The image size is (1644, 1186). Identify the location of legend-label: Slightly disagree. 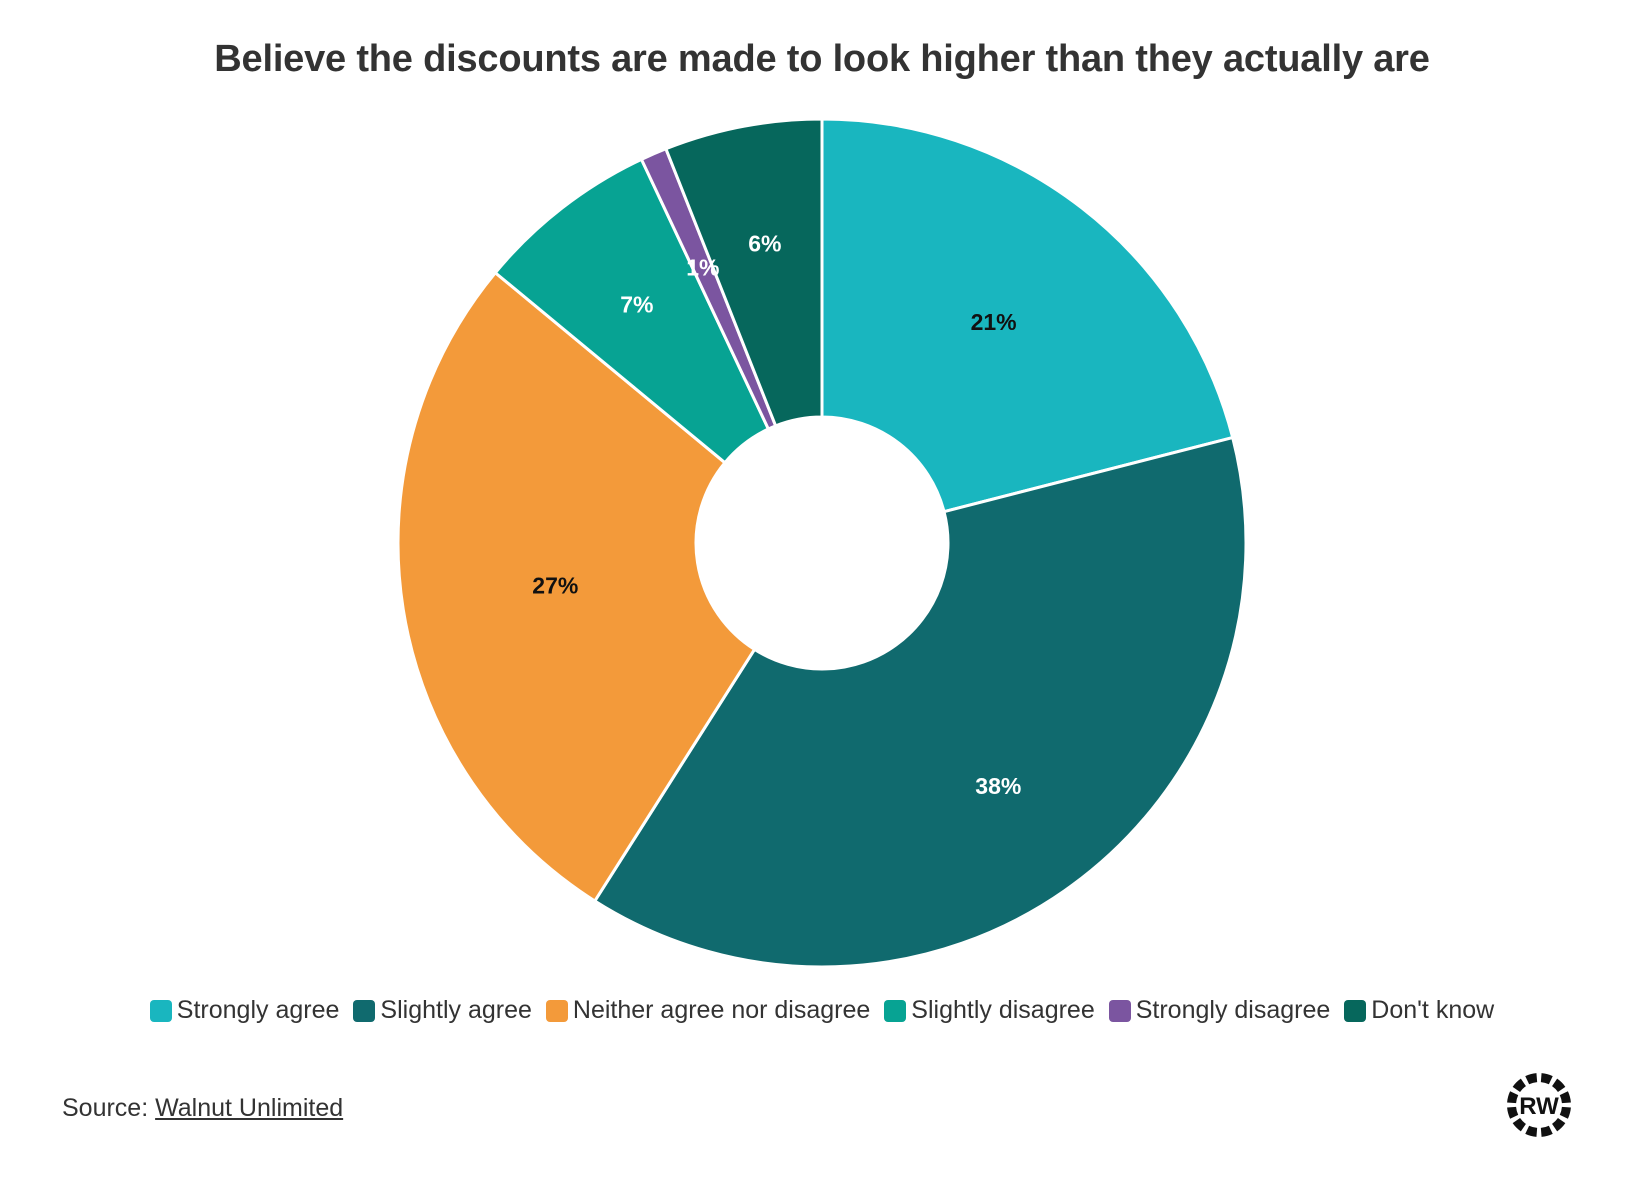
(1003, 1010).